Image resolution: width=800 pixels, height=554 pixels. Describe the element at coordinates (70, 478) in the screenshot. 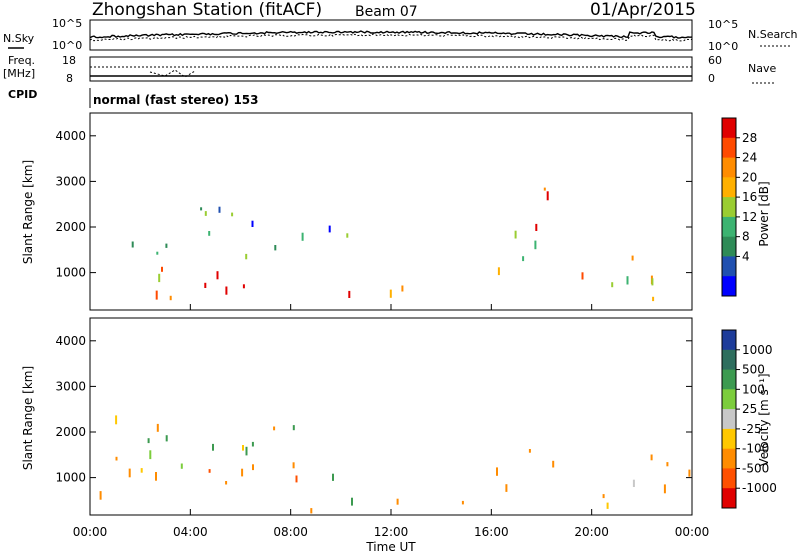

I see `y-tick-label: 1000` at that location.